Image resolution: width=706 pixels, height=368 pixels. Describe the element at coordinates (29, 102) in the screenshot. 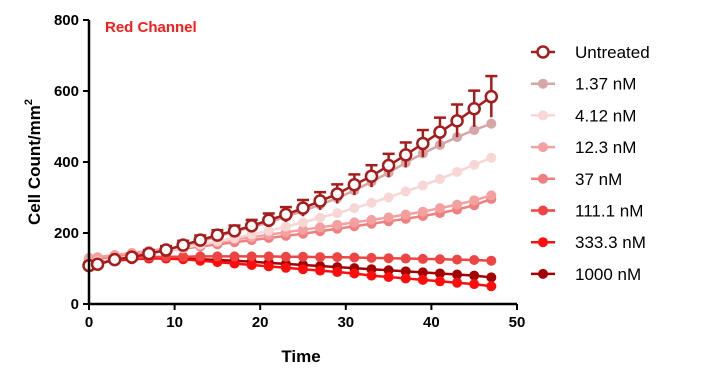

I see `y-axis-title-superscript: 2` at that location.